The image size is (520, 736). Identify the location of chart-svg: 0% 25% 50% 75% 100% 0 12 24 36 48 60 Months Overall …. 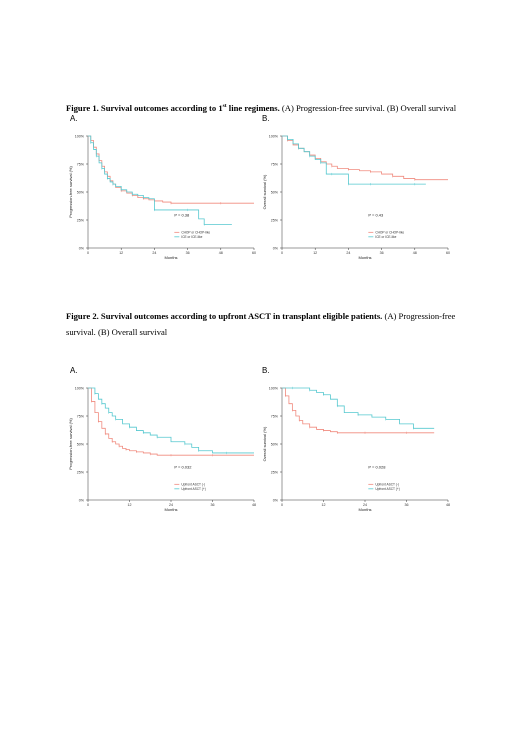
(356, 197).